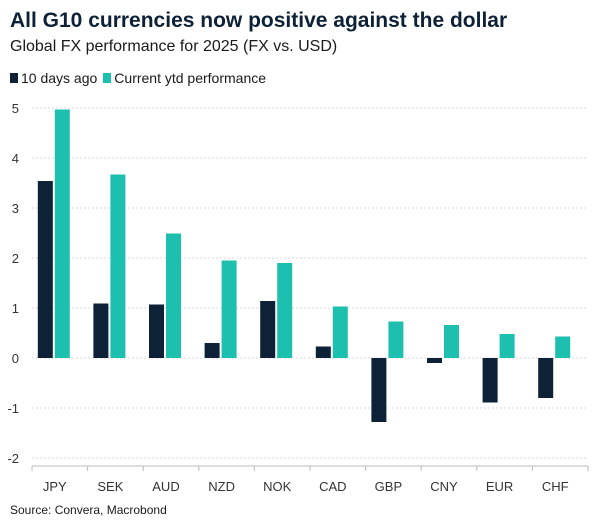 The width and height of the screenshot is (604, 529). Describe the element at coordinates (507, 346) in the screenshot. I see `bar-current-ytd-eur` at that location.